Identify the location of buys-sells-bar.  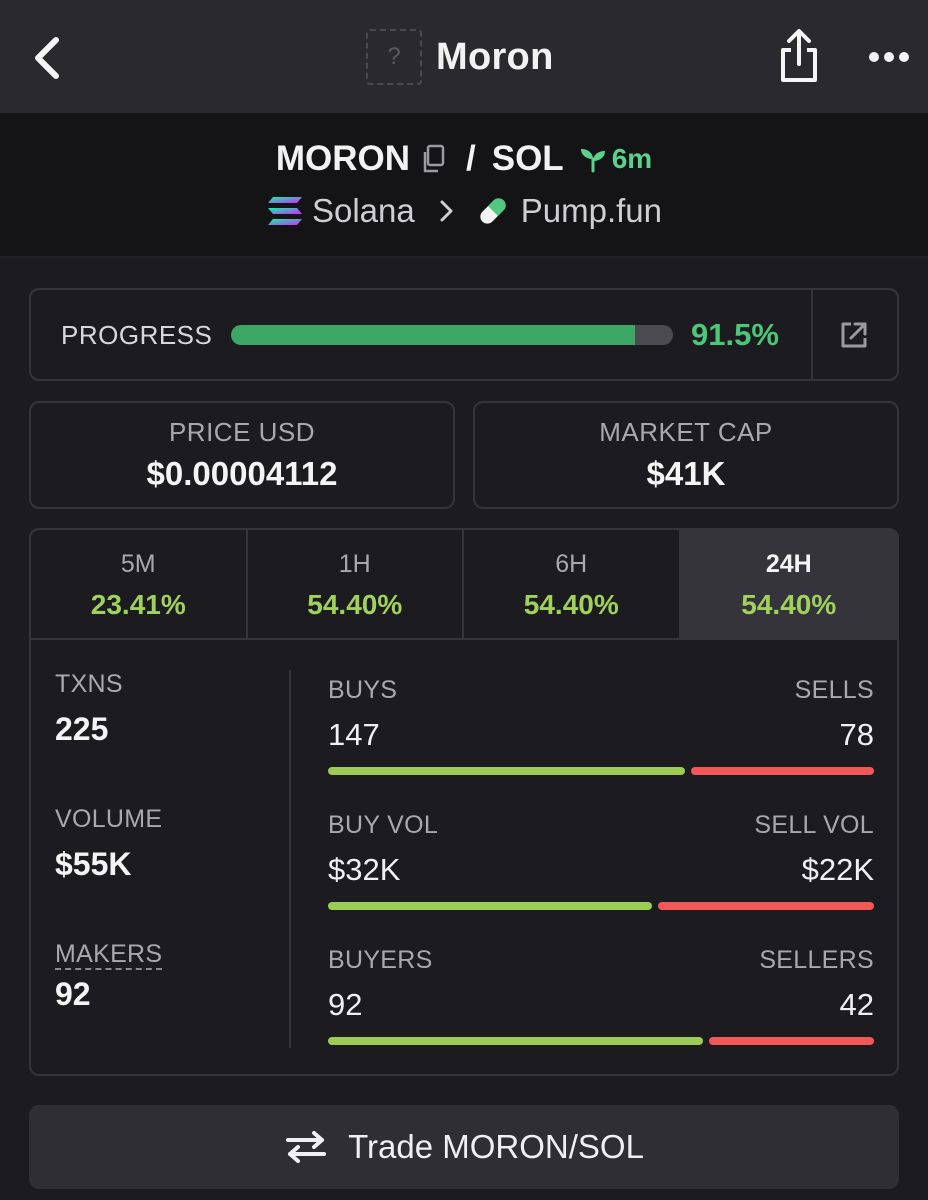
(601, 771).